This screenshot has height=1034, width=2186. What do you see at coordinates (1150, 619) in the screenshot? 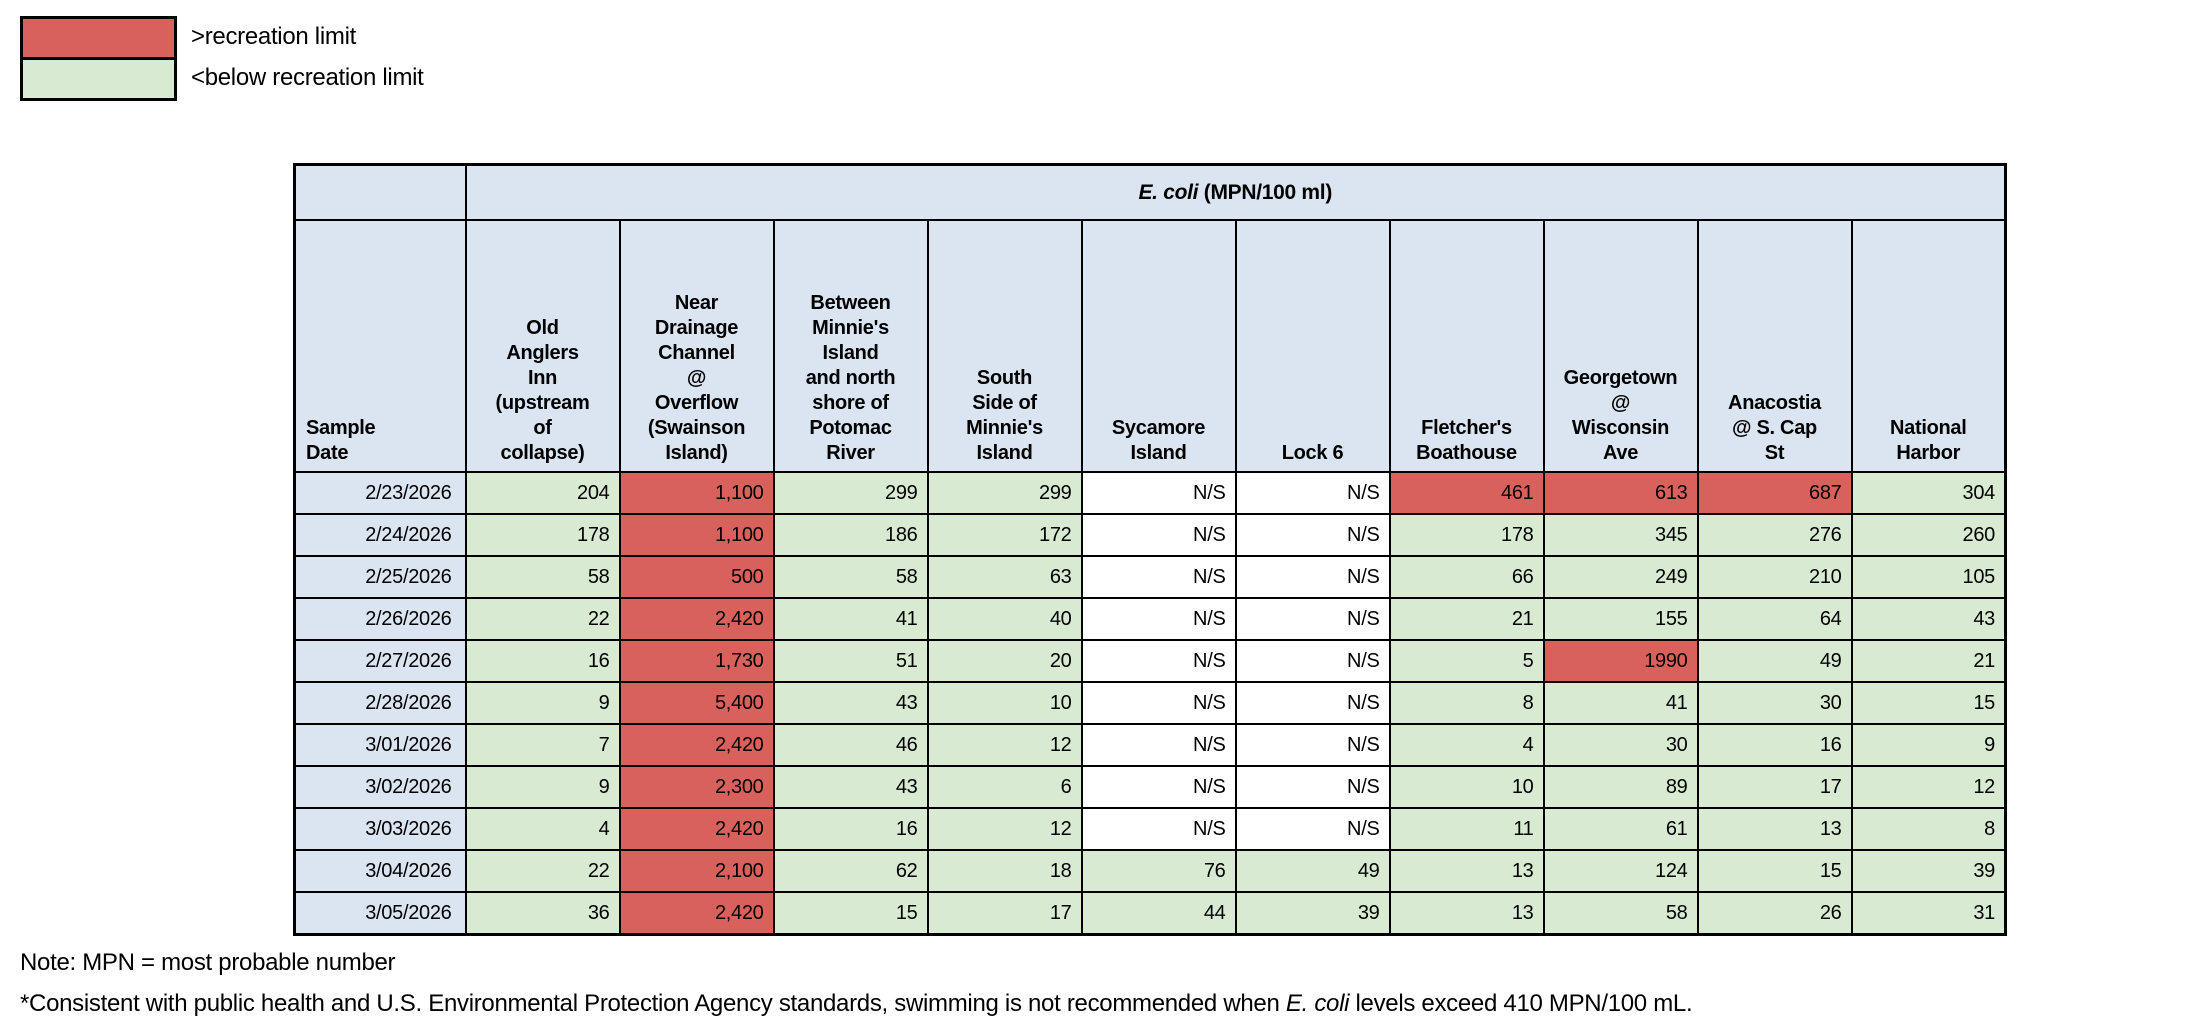
I see `table-row: 2/26/2026 22 2,420 41 40 N/S N/S 21 155 64 43` at bounding box center [1150, 619].